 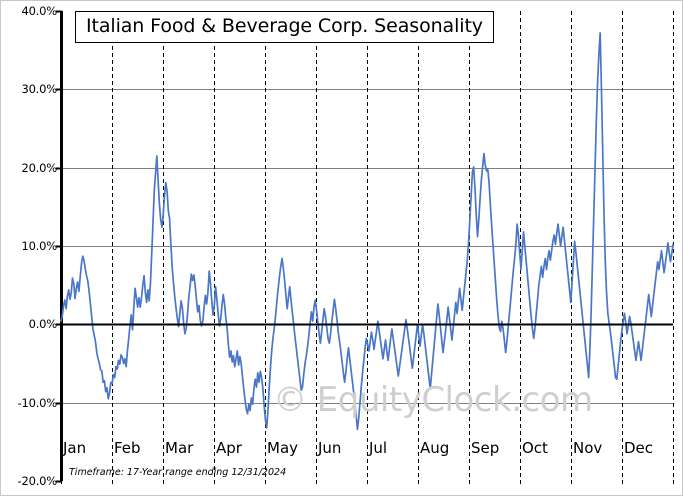 I want to click on y-axis-tick-label: 40.0%, so click(x=39, y=11).